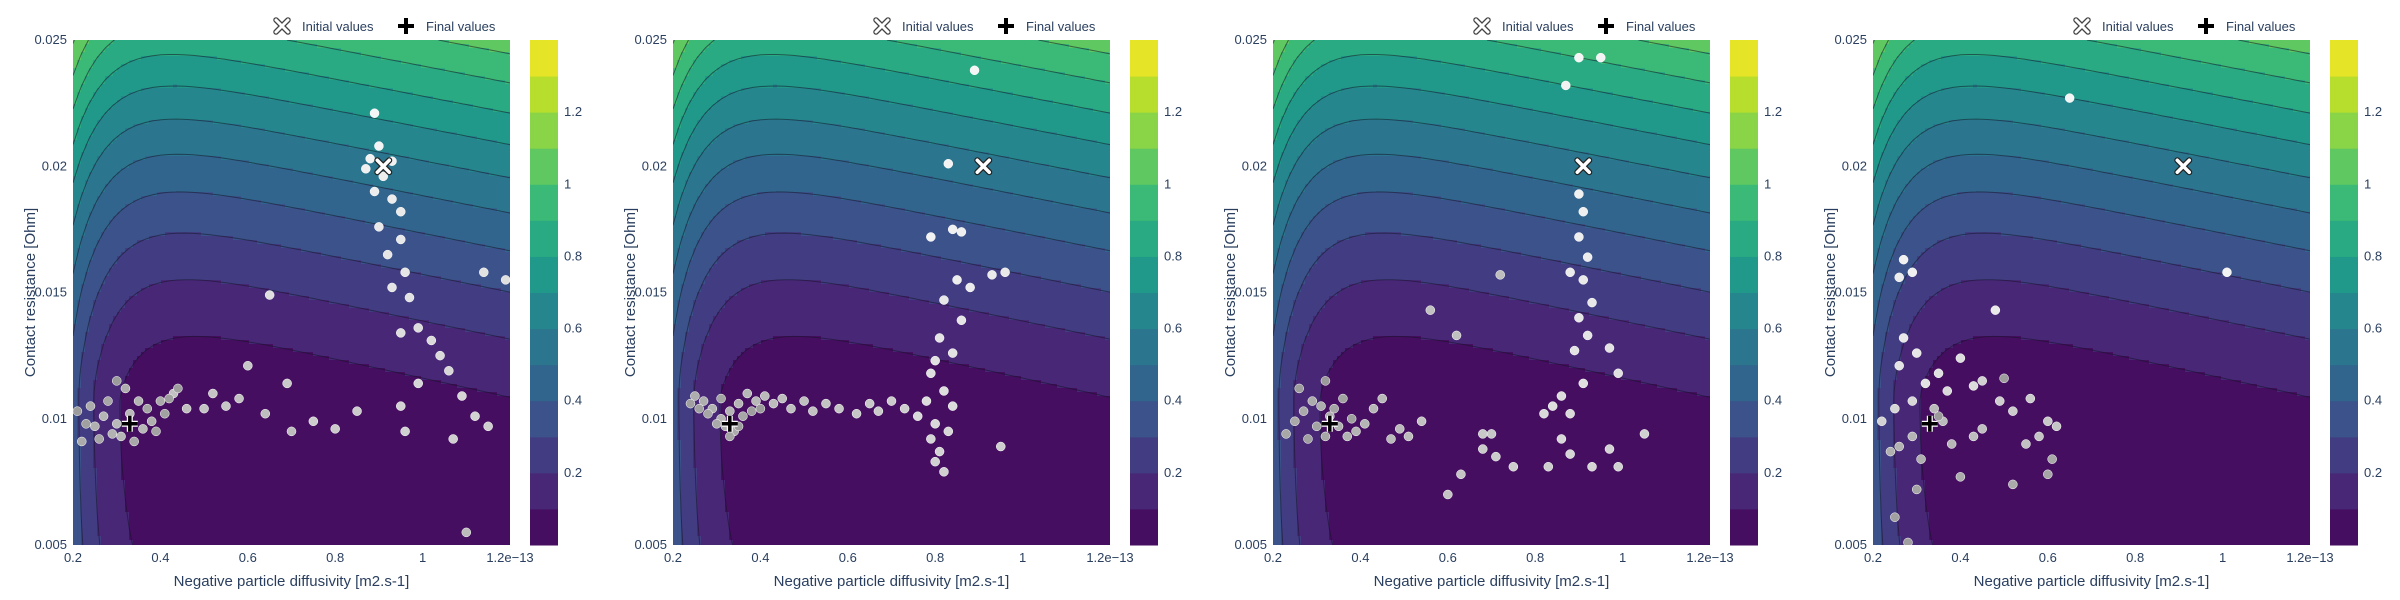 Image resolution: width=2400 pixels, height=600 pixels. I want to click on final-value-marker, so click(129, 423).